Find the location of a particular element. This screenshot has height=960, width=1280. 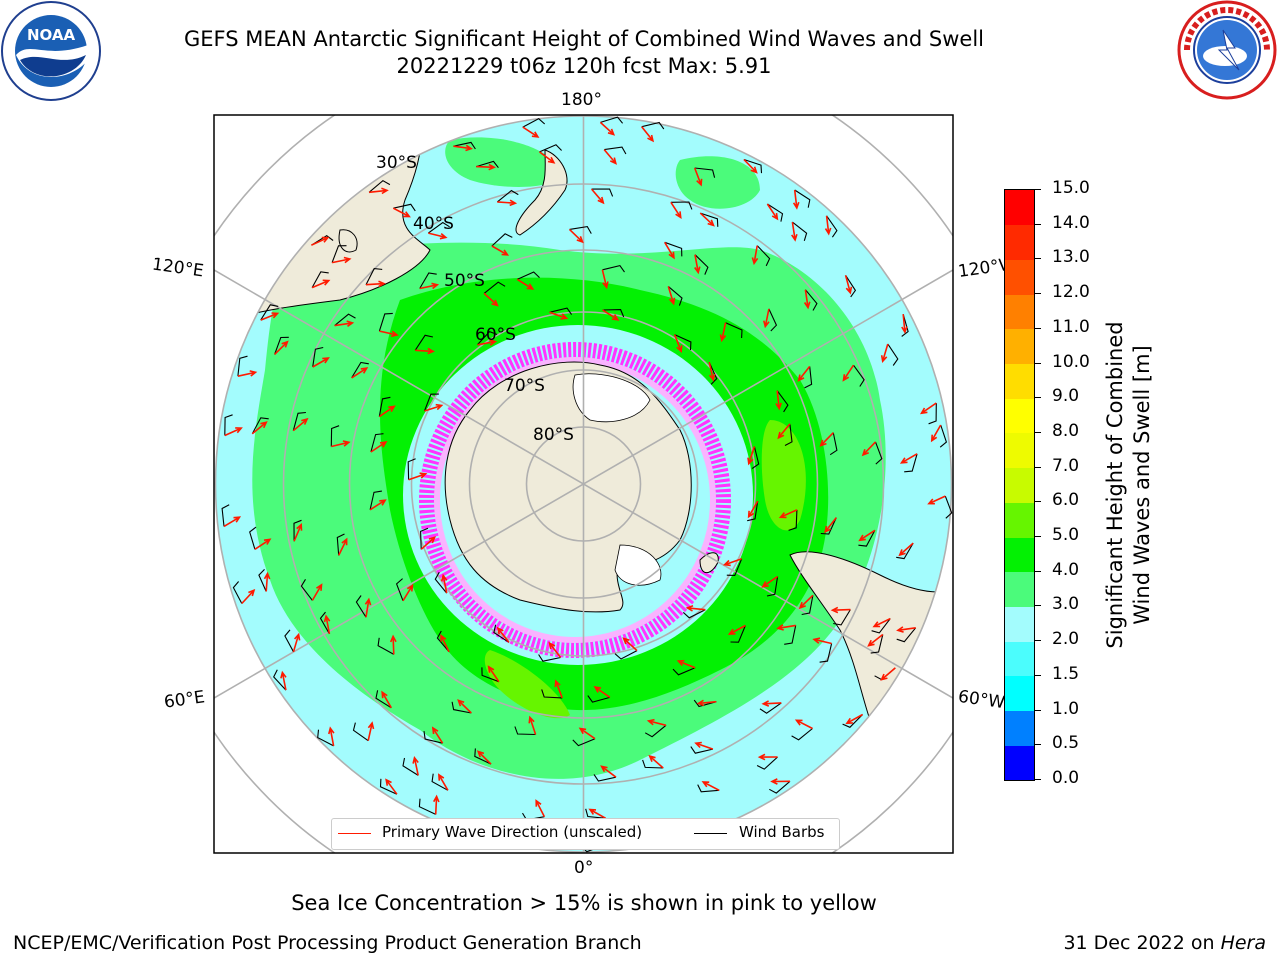

colorbar-tick-label: 6.0 is located at coordinates (1066, 500).